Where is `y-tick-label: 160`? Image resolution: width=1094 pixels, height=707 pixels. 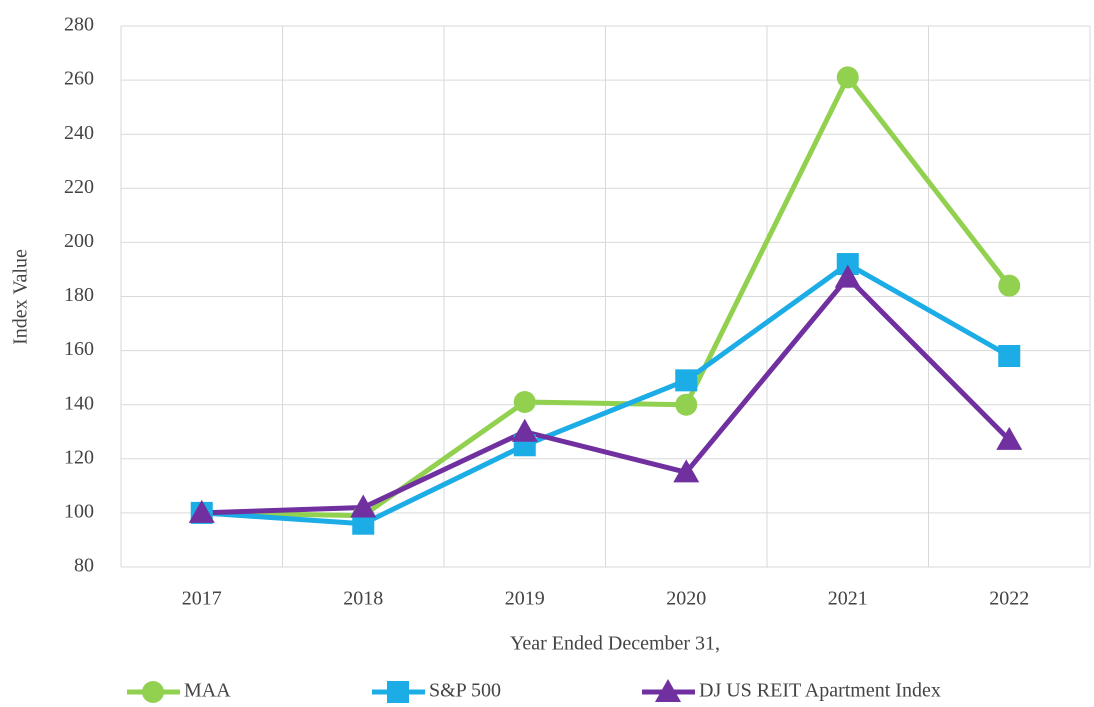 y-tick-label: 160 is located at coordinates (79, 349).